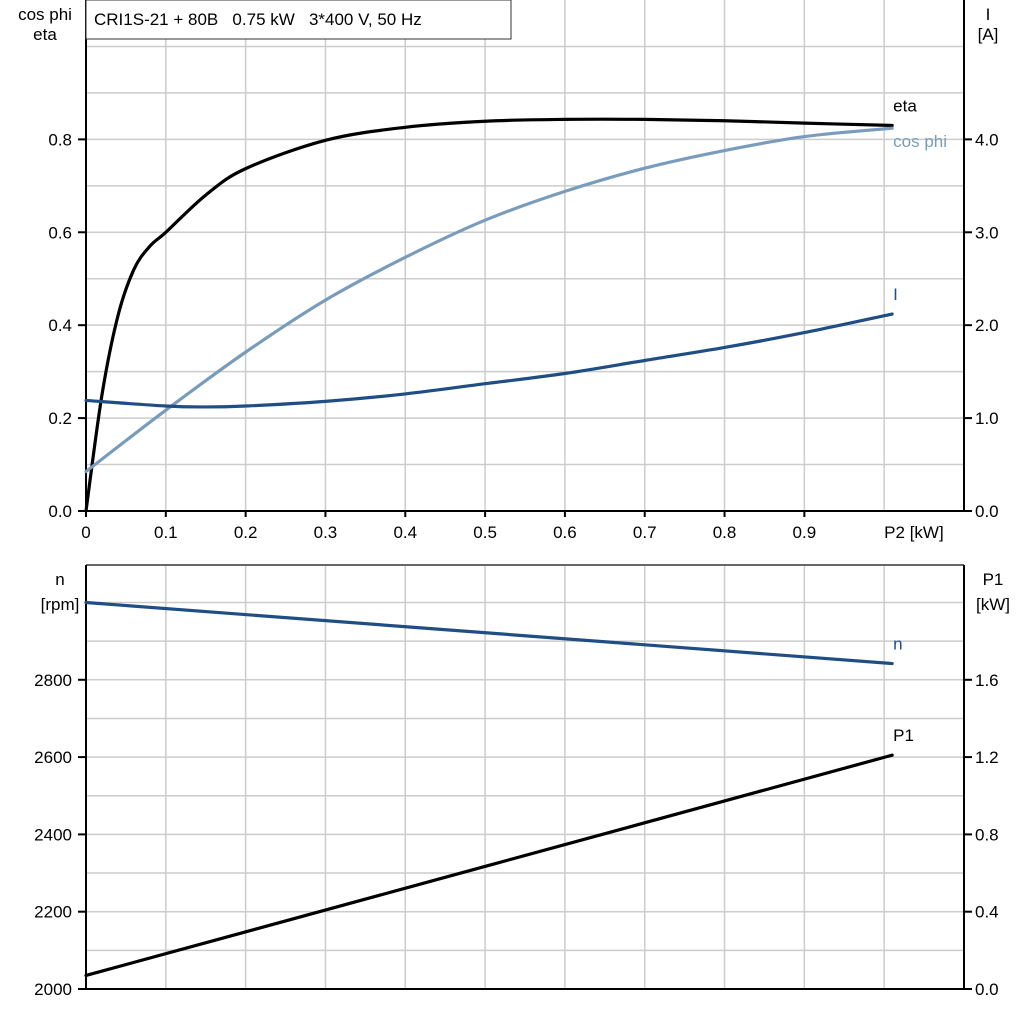 Image resolution: width=1024 pixels, height=1024 pixels. I want to click on y-tick-label-right: 3.0, so click(987, 232).